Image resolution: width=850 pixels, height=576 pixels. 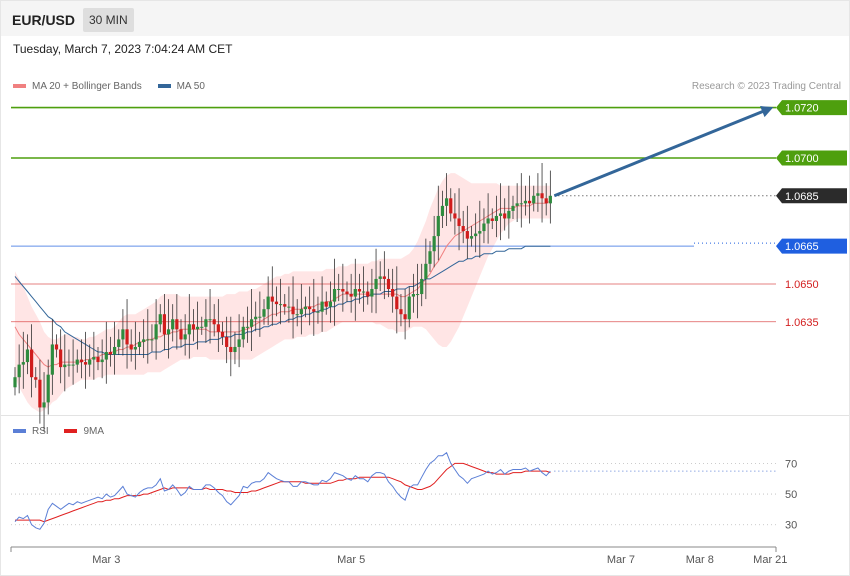 I want to click on level-label-0: 1.0720, so click(x=802, y=109).